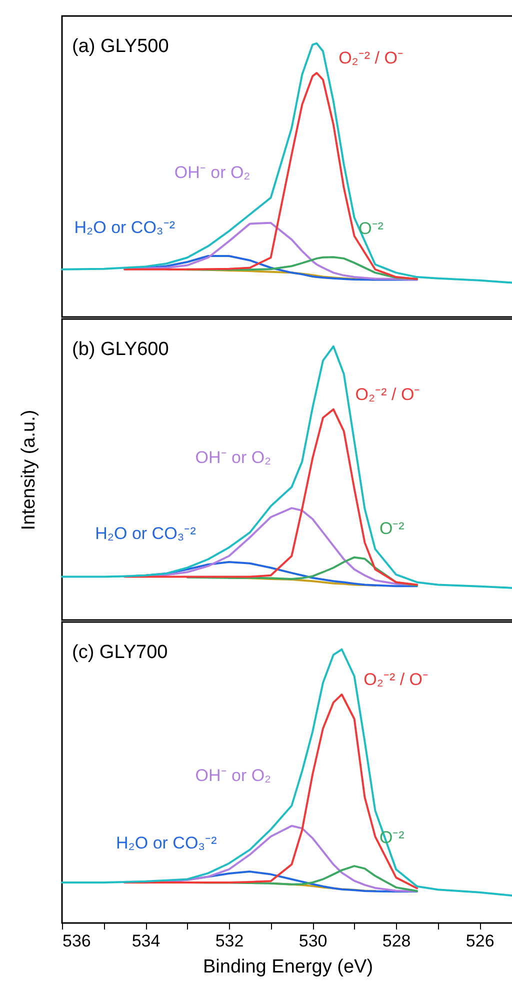  What do you see at coordinates (229, 941) in the screenshot?
I see `x-tick-label: 532` at bounding box center [229, 941].